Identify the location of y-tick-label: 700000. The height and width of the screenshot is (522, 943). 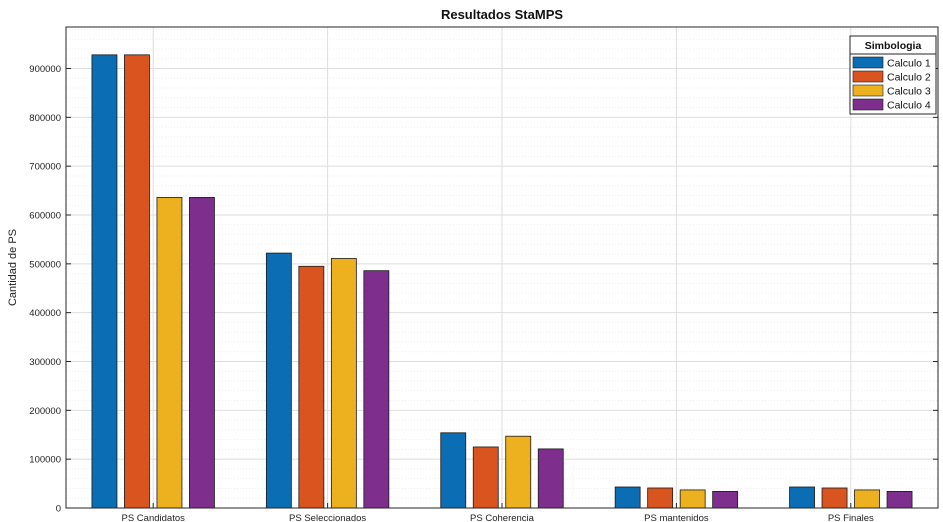
(45, 167).